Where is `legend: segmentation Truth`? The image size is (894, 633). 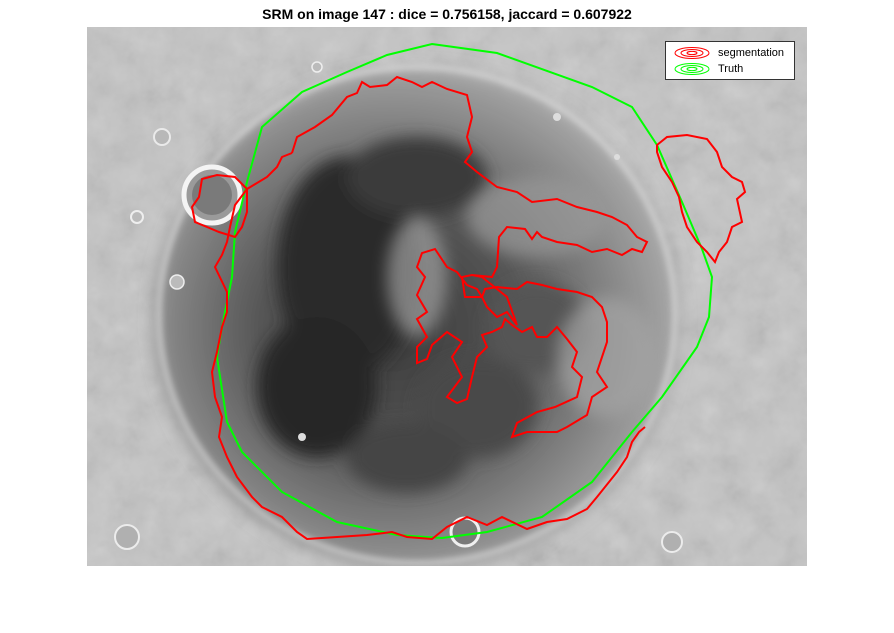
legend: segmentation Truth is located at coordinates (730, 60).